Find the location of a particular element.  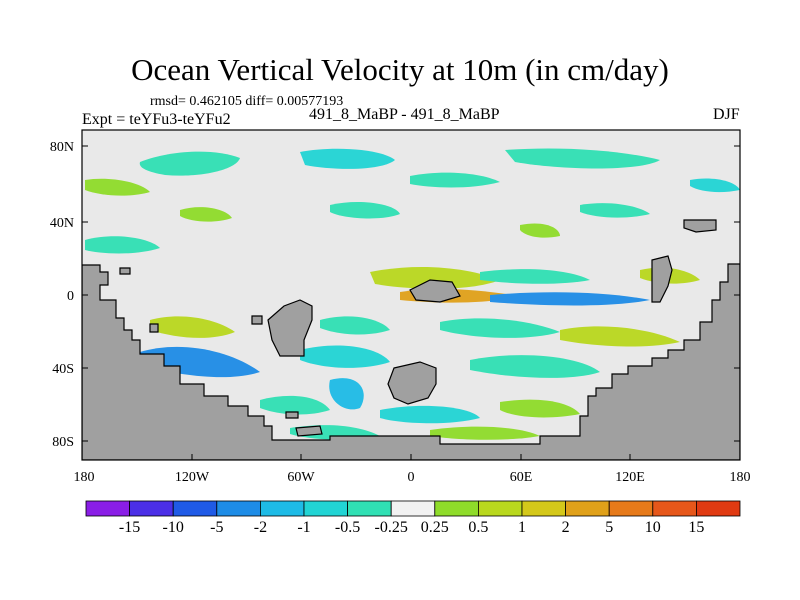

land-center-island is located at coordinates (435, 291).